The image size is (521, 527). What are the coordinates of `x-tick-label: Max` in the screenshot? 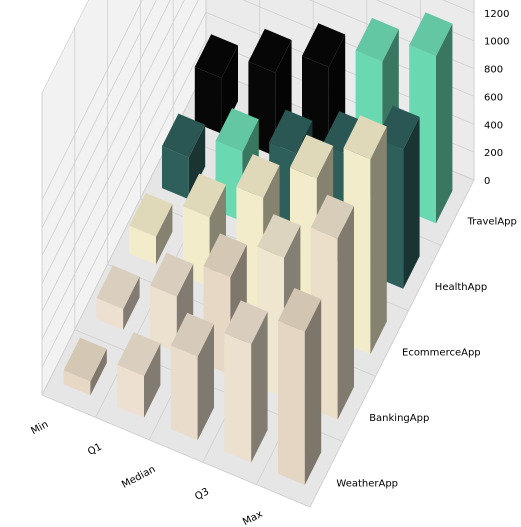 It's located at (252, 518).